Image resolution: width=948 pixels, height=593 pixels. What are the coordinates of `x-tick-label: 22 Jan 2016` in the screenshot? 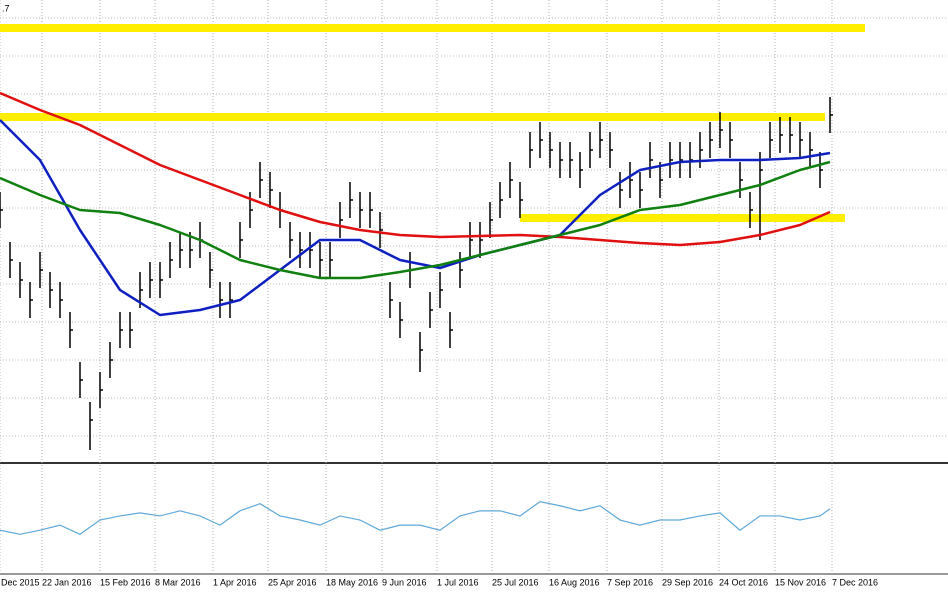 It's located at (67, 582).